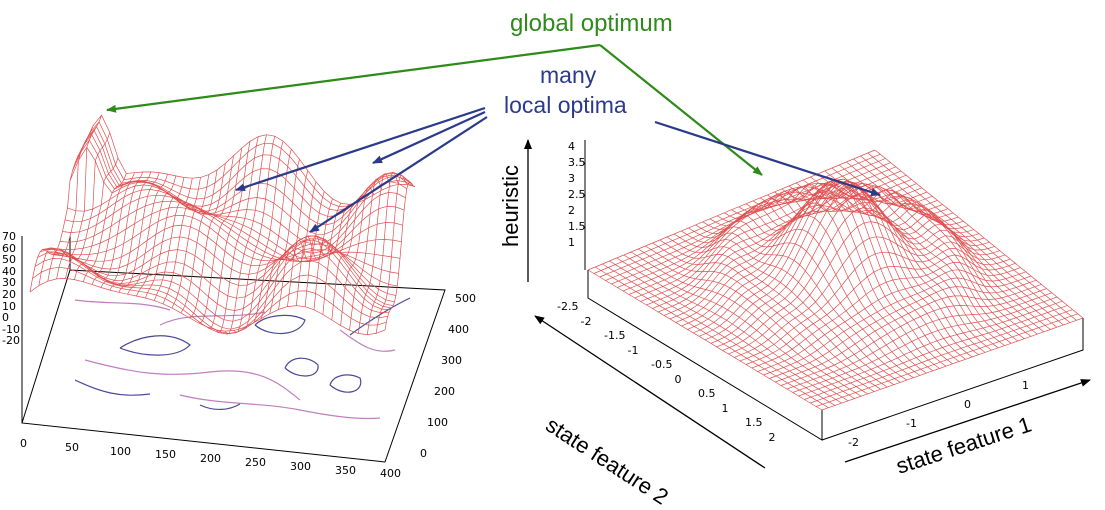  What do you see at coordinates (23, 443) in the screenshot?
I see `left-x-tick-label: 0` at bounding box center [23, 443].